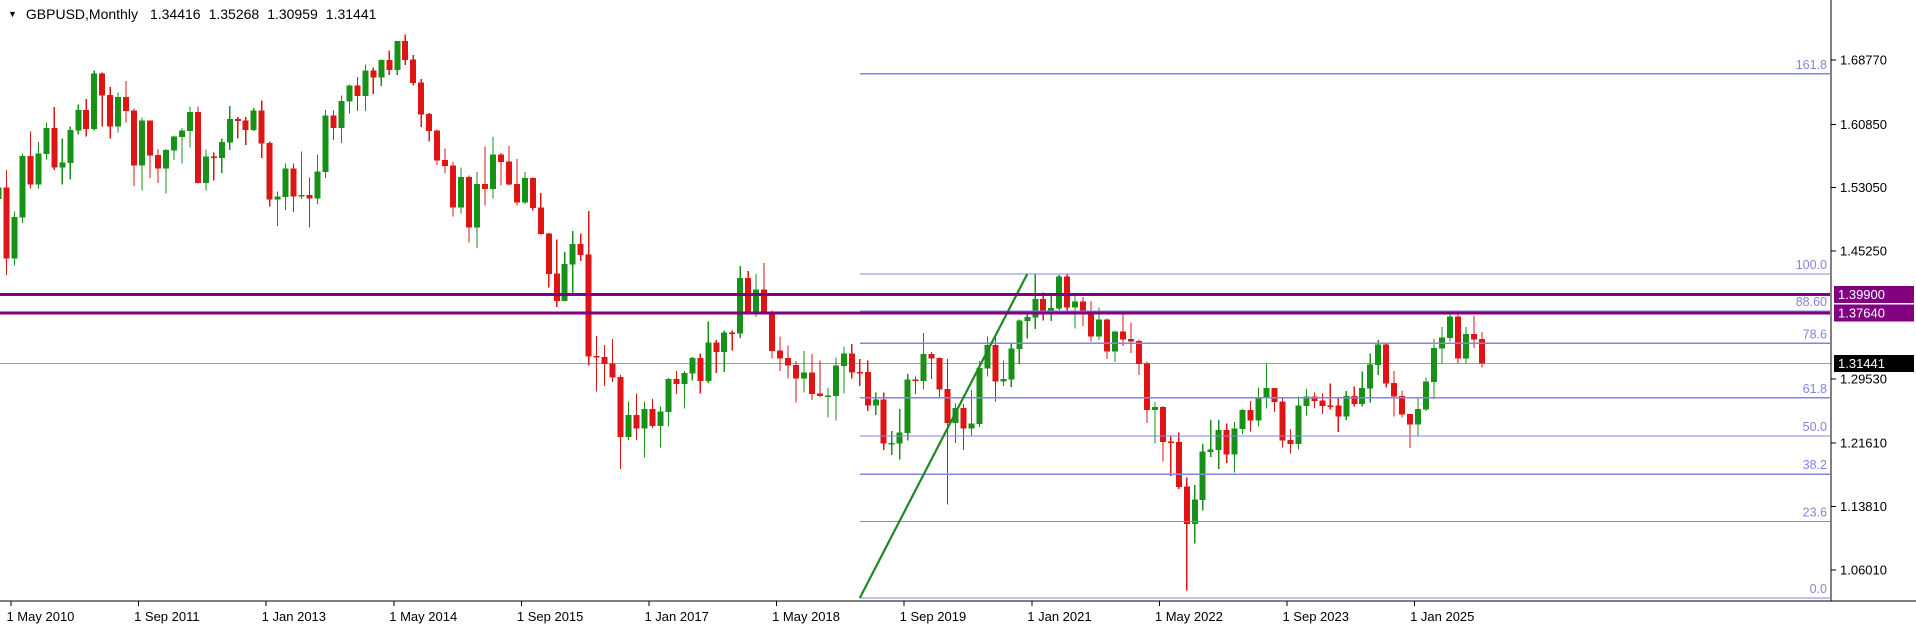  I want to click on x-axis-date-label: 1 Sep 2015, so click(550, 616).